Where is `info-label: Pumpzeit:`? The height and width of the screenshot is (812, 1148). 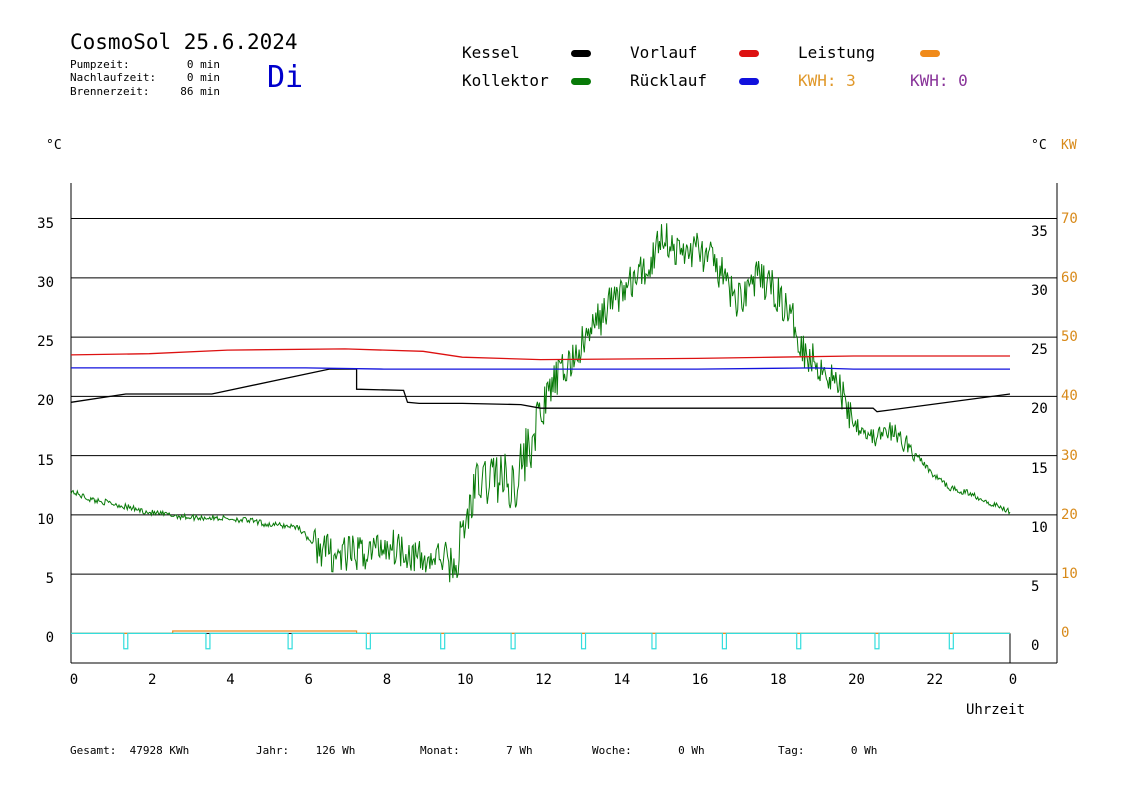 info-label: Pumpzeit: is located at coordinates (100, 64).